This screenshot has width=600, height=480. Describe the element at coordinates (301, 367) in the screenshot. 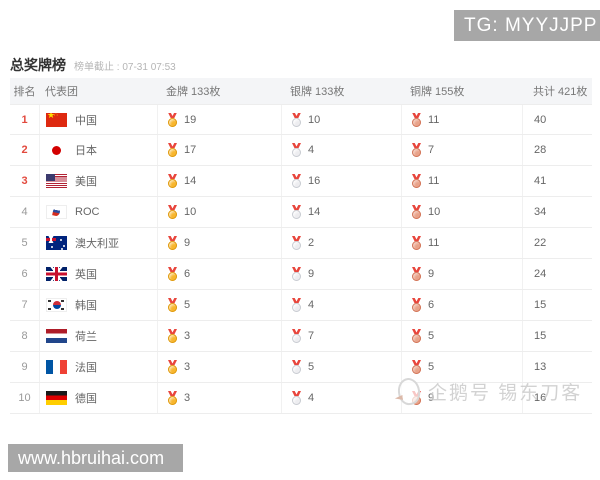

I see `table-row: 9 法国 3 5 5 13` at that location.